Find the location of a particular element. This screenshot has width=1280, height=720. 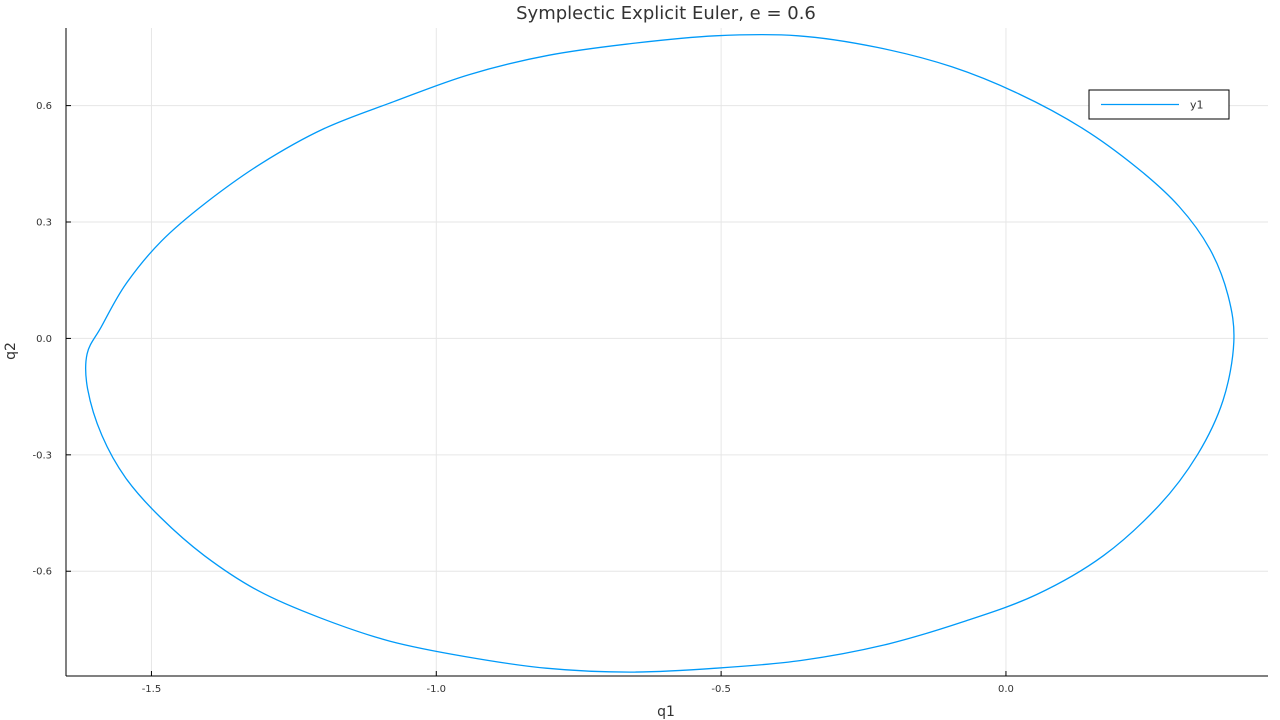

legend-label-y1: y1 is located at coordinates (1197, 105).